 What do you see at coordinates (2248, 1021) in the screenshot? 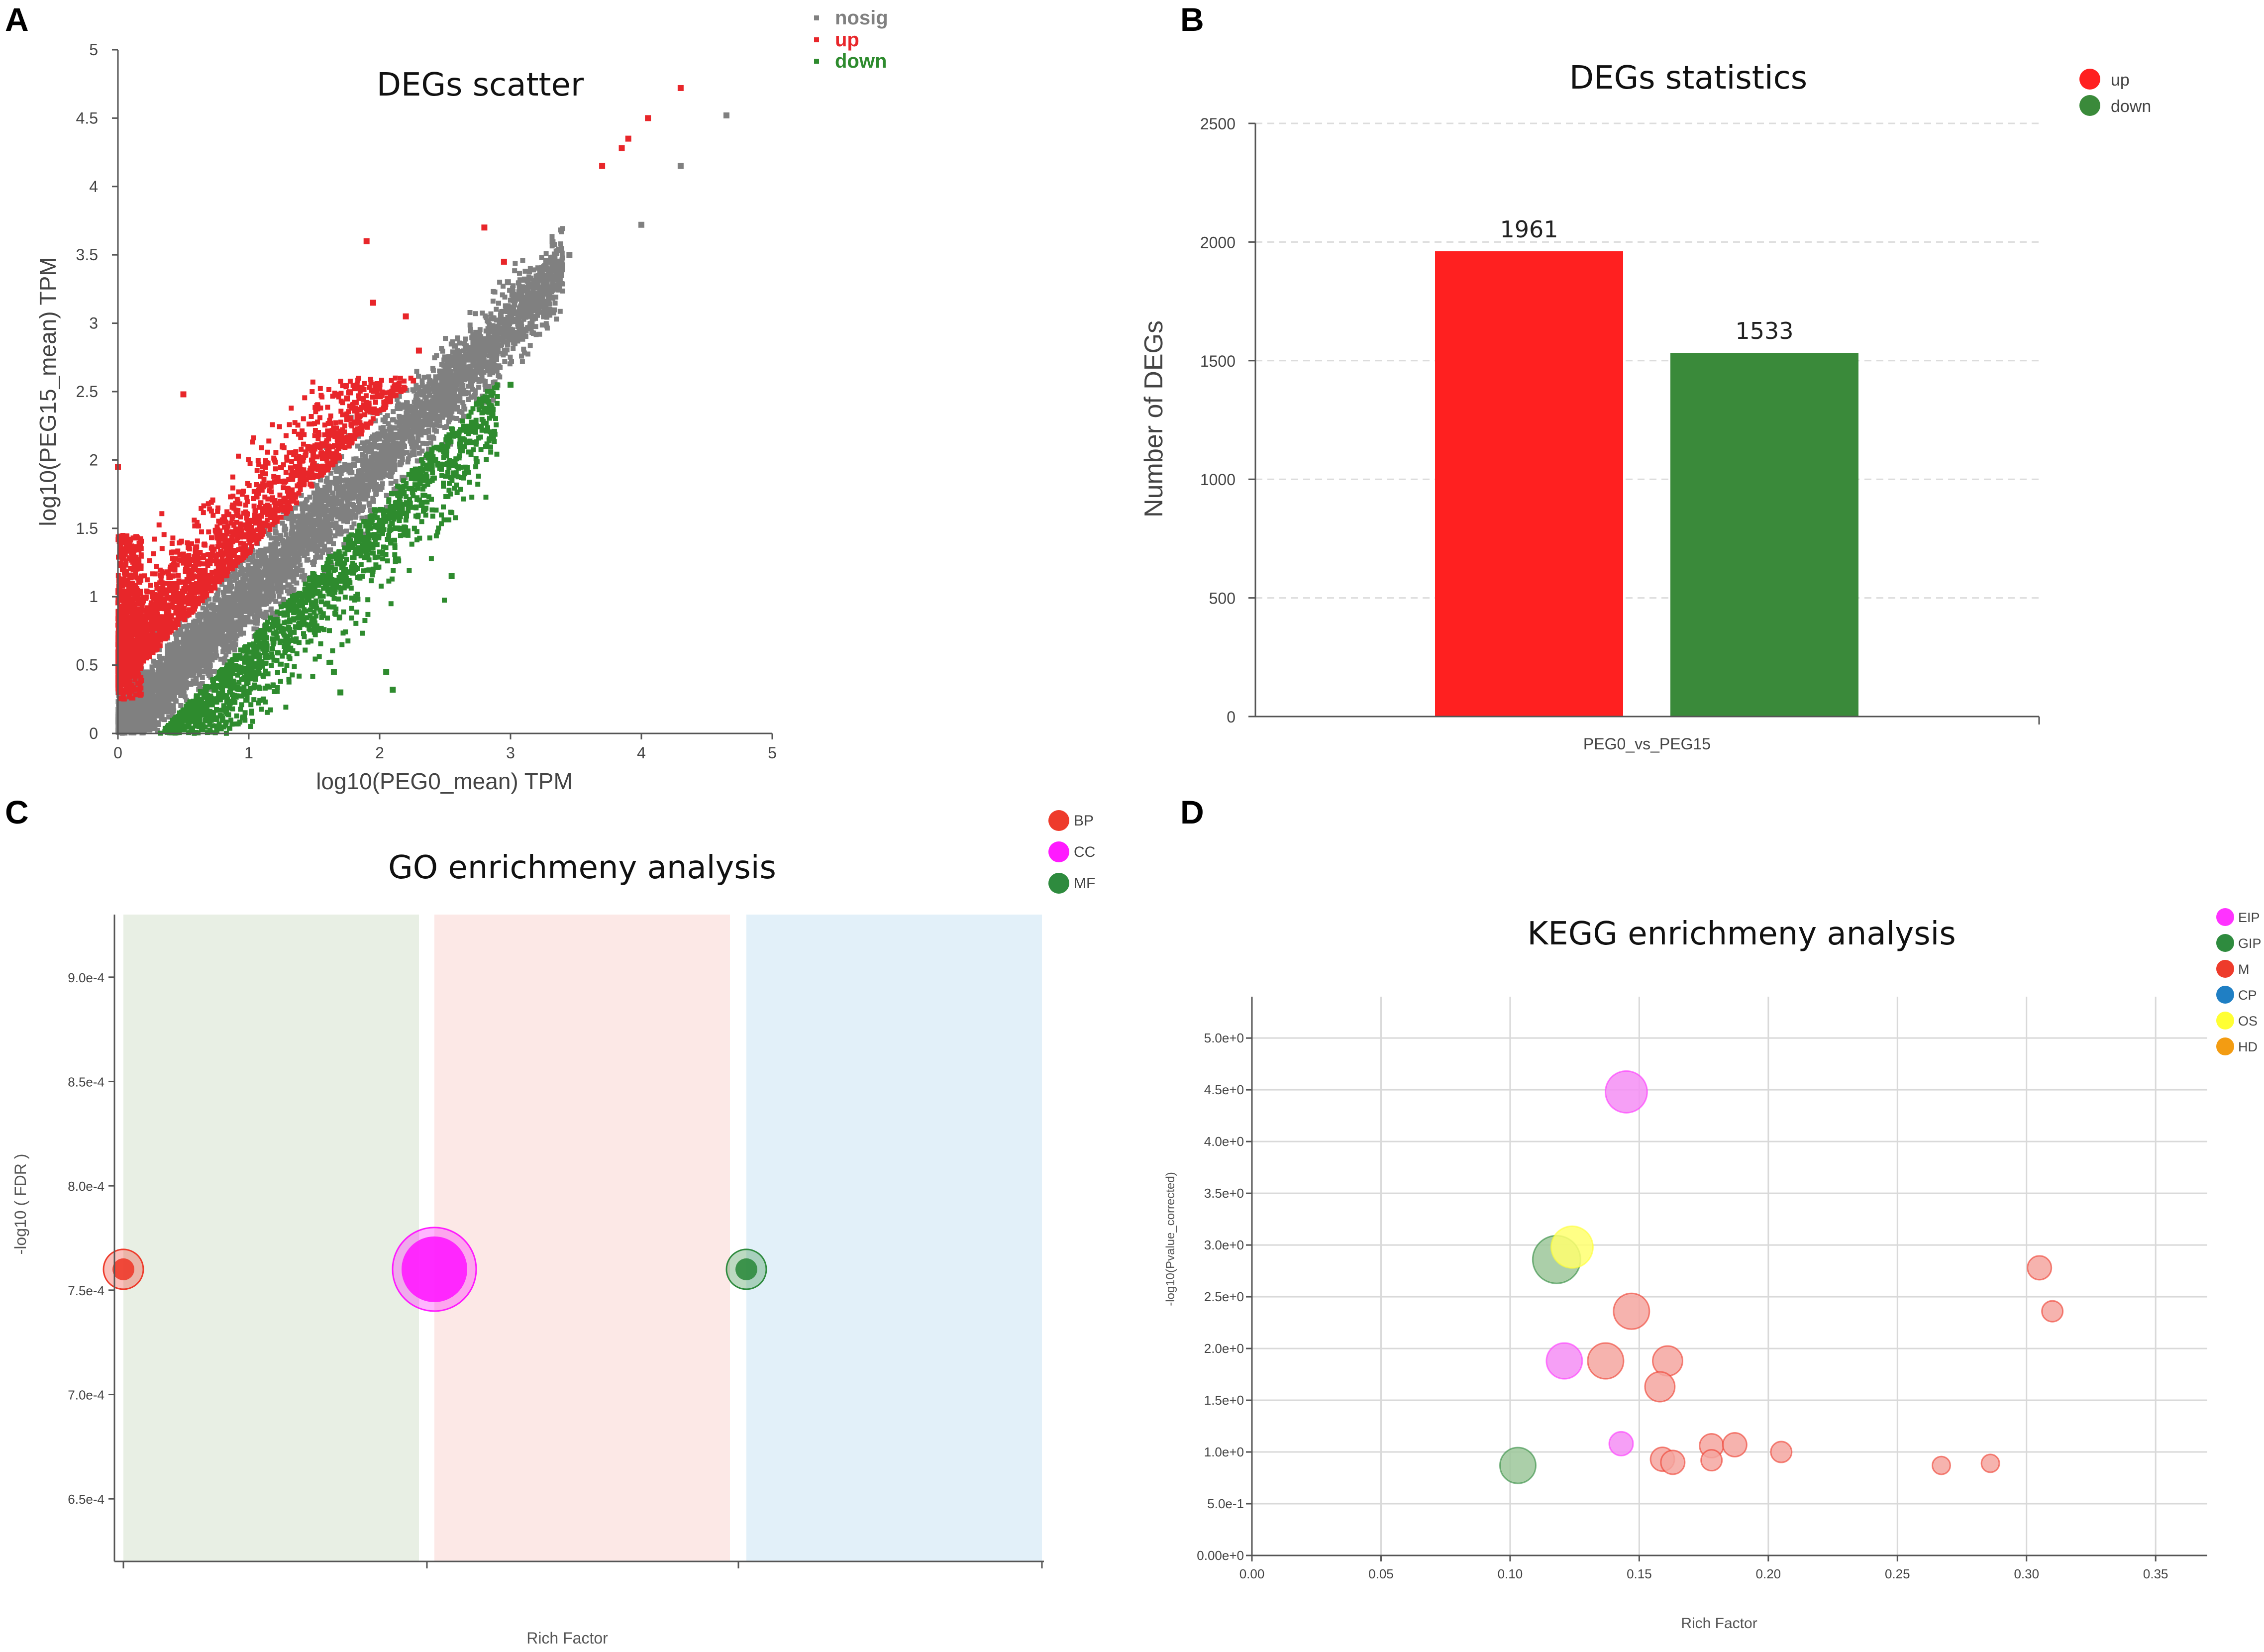
I see `legend-label-os: OS` at bounding box center [2248, 1021].